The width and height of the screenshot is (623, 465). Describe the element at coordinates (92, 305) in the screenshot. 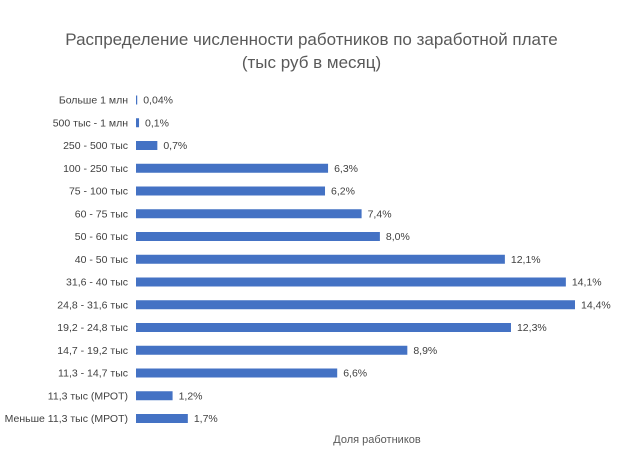

I see `category-label: 24,8 - 31,6 тыс` at that location.